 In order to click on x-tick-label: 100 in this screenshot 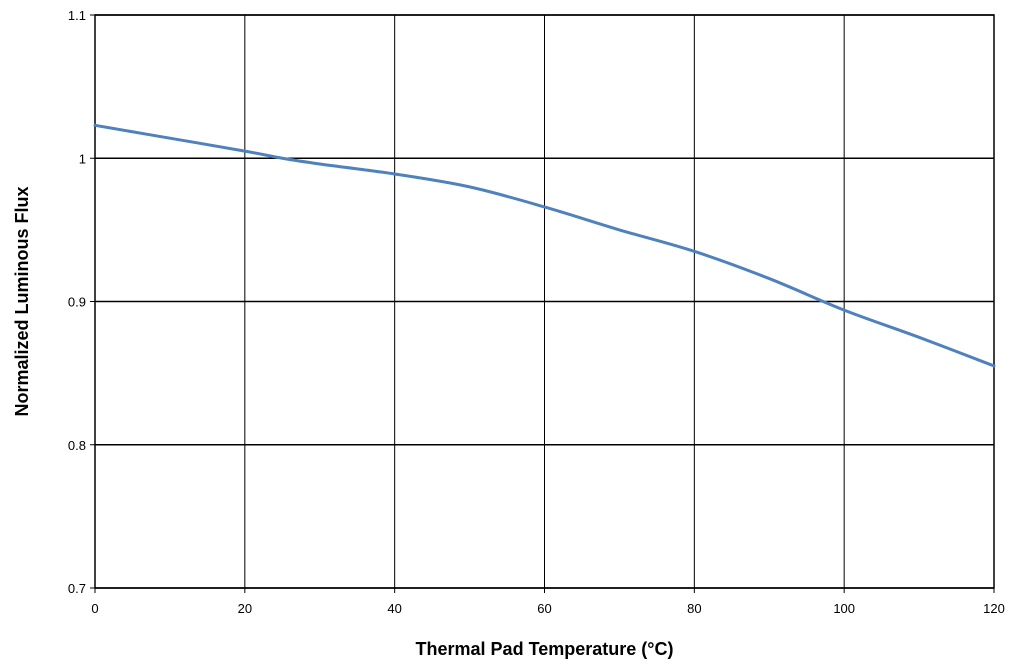, I will do `click(844, 608)`.